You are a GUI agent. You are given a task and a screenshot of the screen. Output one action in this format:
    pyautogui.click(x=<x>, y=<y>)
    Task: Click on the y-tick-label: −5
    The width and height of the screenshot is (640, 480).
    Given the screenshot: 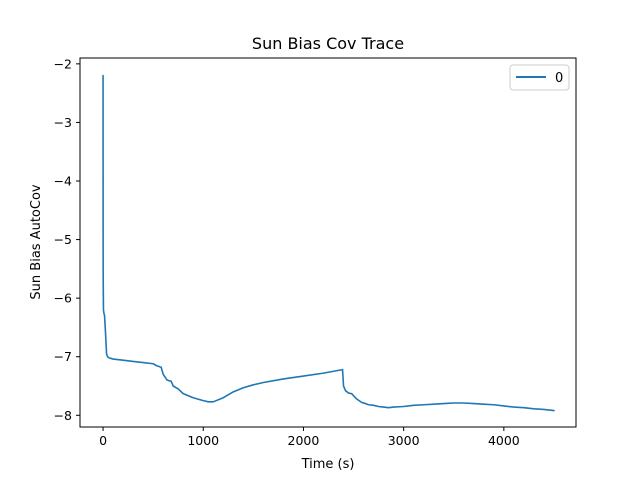 What is the action you would take?
    pyautogui.click(x=63, y=239)
    